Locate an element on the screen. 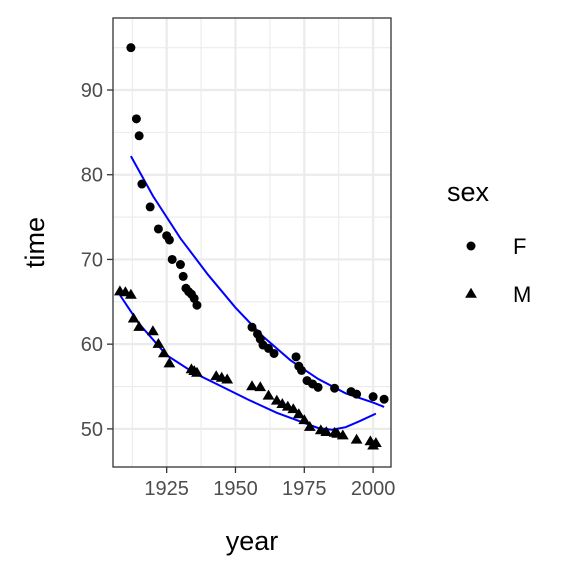 This screenshot has width=576, height=576. y-tick-label: 80 is located at coordinates (92, 176).